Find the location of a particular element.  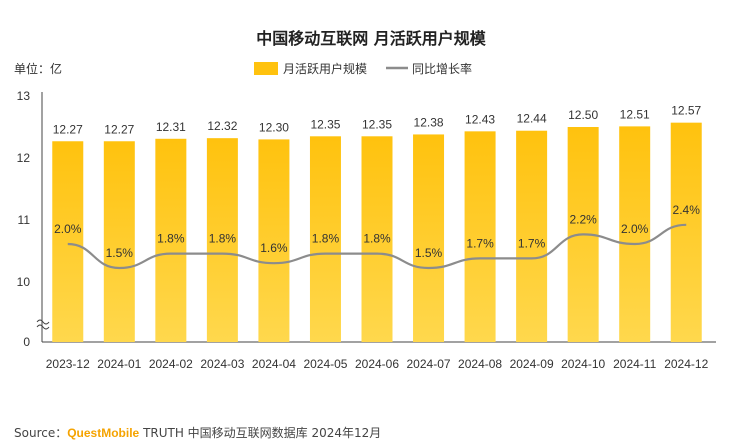

x-tick-label: 2024-01 is located at coordinates (119, 364).